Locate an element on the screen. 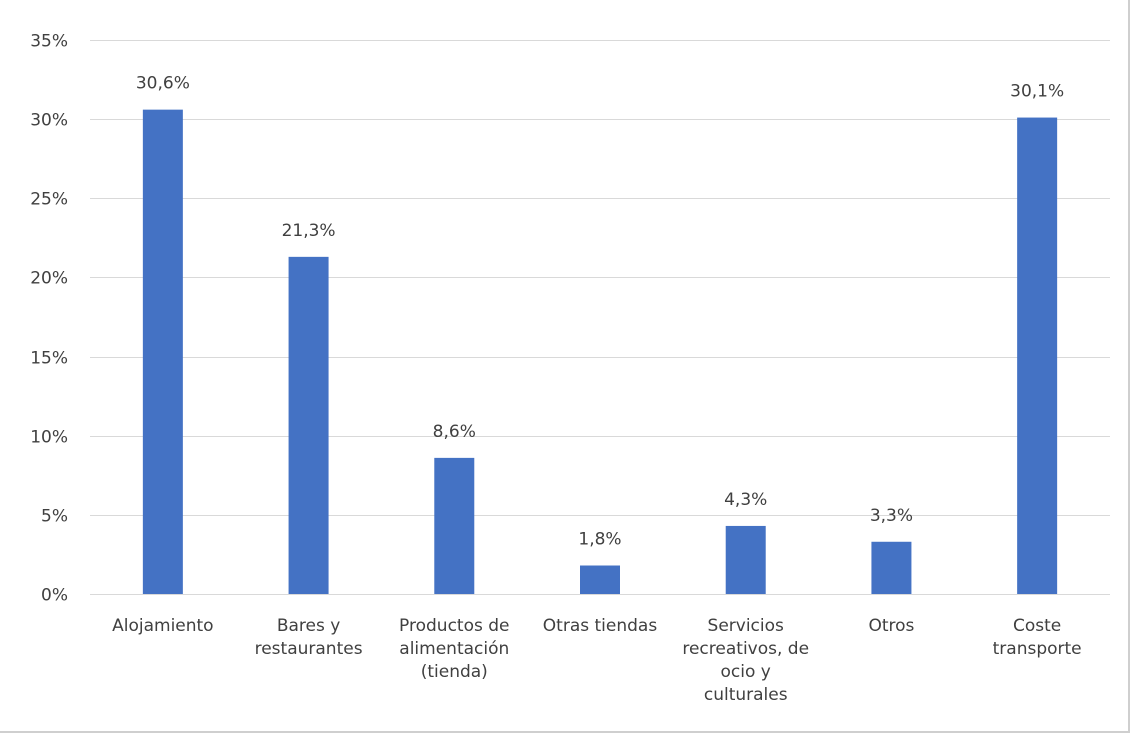  y-tick-label: 10% is located at coordinates (49, 438).